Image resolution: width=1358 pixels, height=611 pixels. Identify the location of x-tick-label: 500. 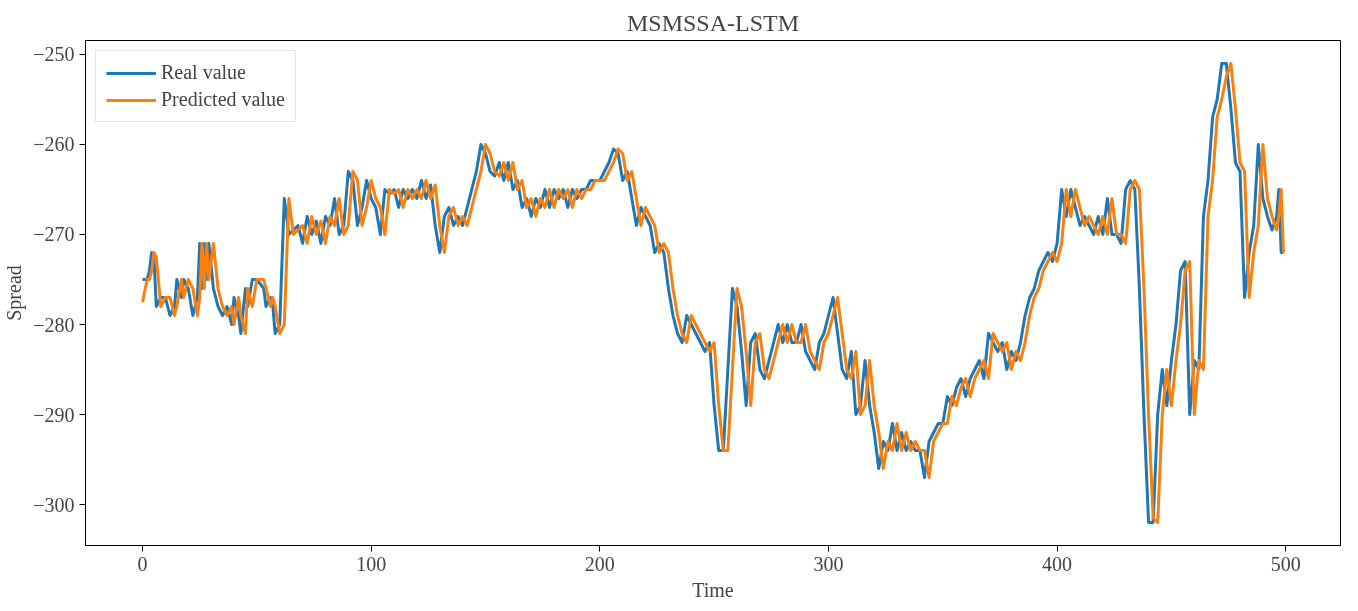
(1285, 563).